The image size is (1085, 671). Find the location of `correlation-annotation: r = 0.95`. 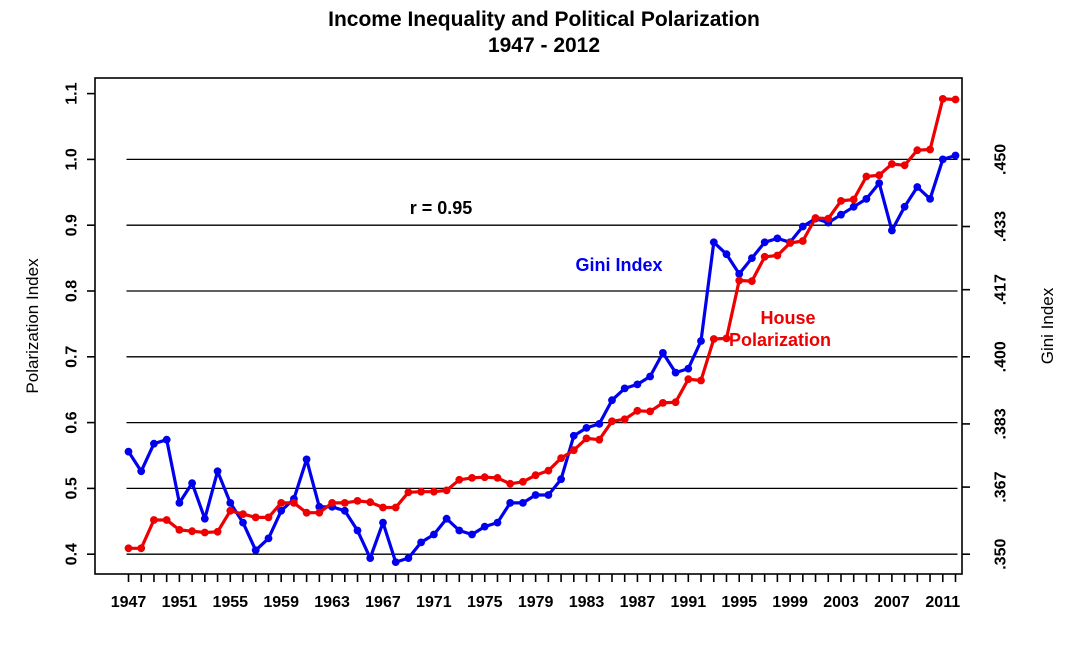

correlation-annotation: r = 0.95 is located at coordinates (441, 208).